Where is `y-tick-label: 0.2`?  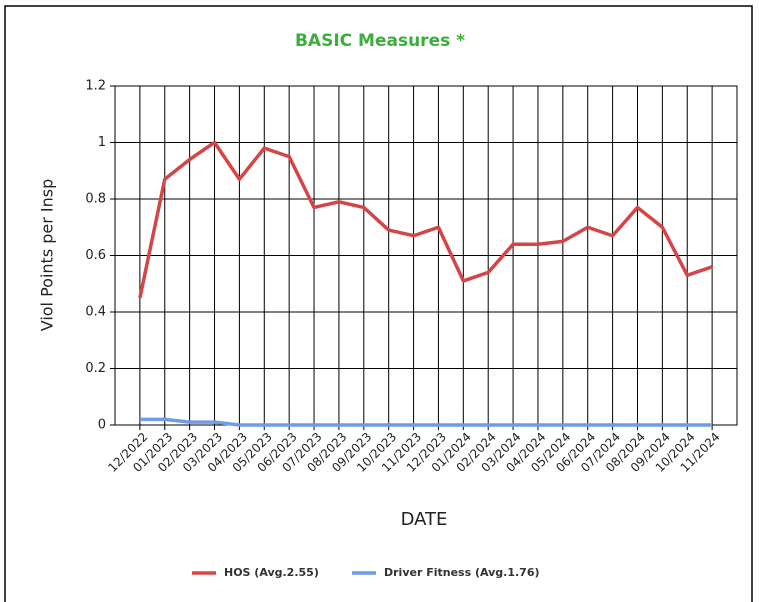 y-tick-label: 0.2 is located at coordinates (95, 368).